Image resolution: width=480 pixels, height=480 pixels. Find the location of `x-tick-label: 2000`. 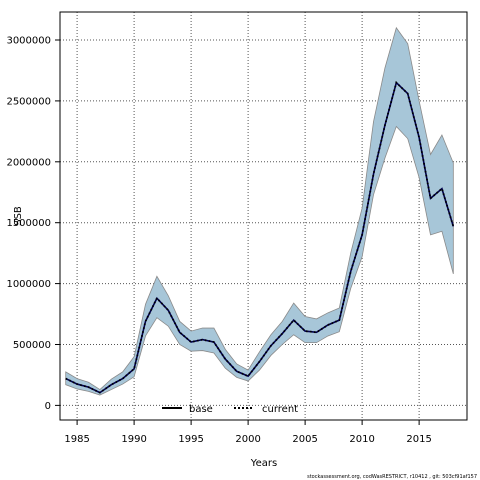

x-tick-label: 2000 is located at coordinates (247, 439).